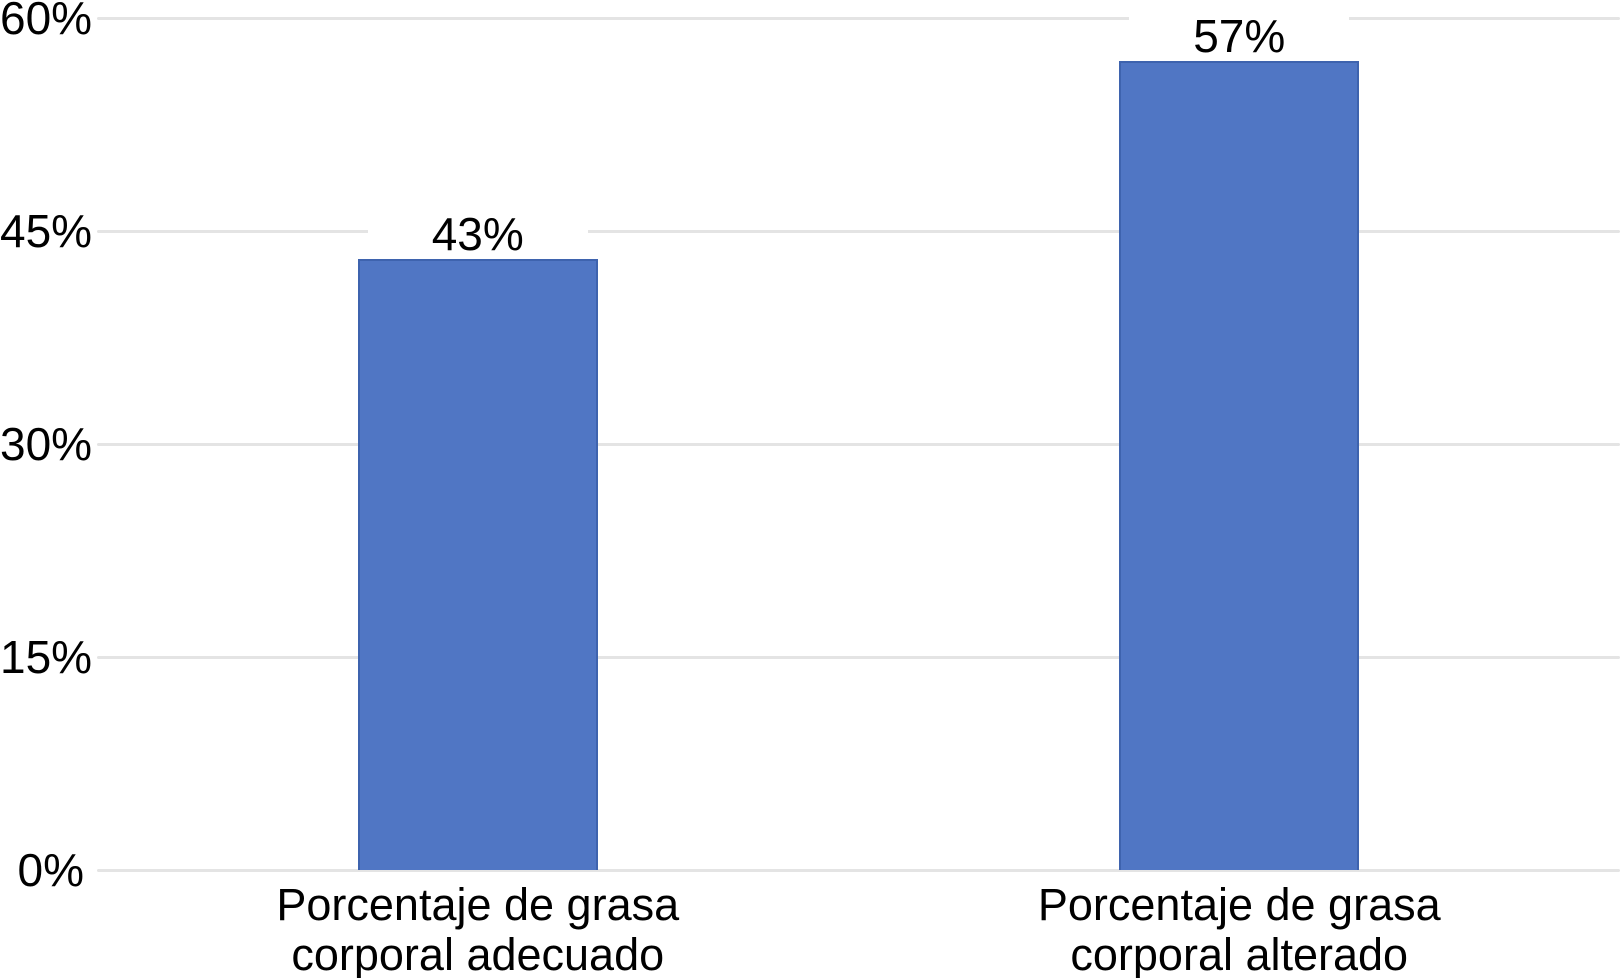  I want to click on bar-value-label-1: 57%, so click(1239, 35).